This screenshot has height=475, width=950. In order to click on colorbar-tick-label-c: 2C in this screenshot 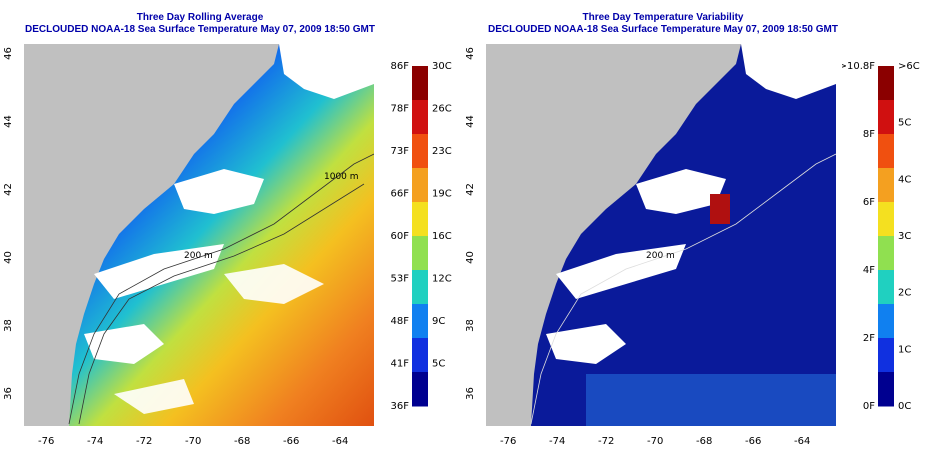, I will do `click(904, 293)`.